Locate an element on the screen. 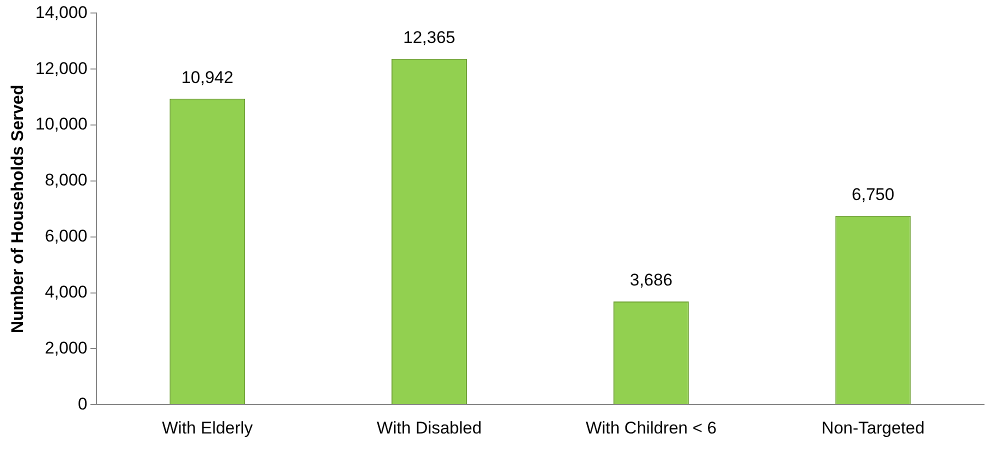  y-tick-label: 6,000 is located at coordinates (66, 236).